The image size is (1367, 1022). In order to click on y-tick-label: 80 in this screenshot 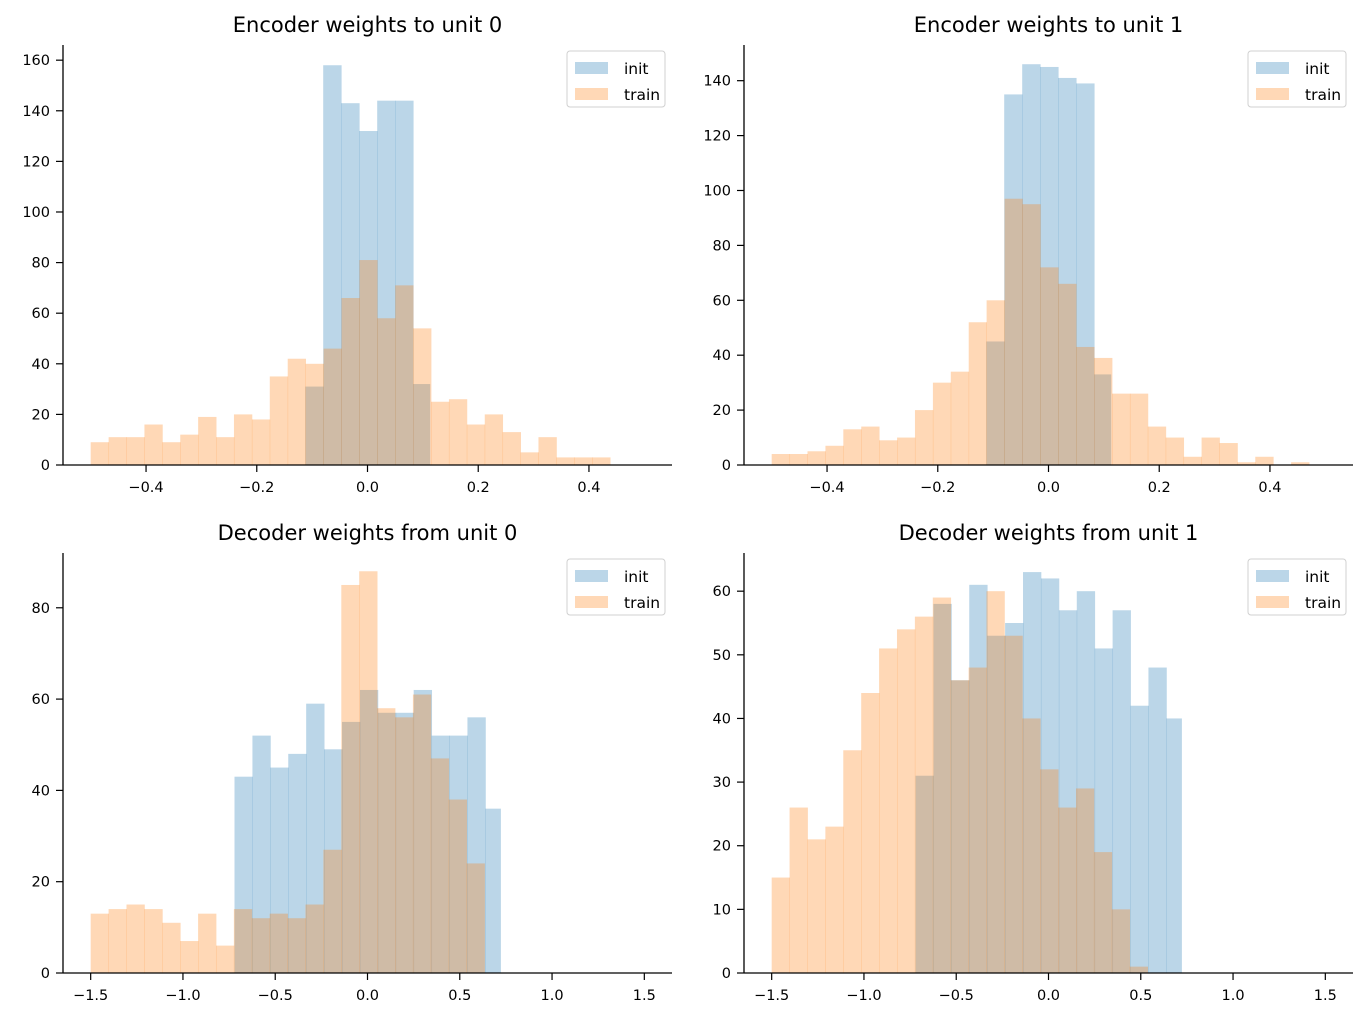, I will do `click(41, 264)`.